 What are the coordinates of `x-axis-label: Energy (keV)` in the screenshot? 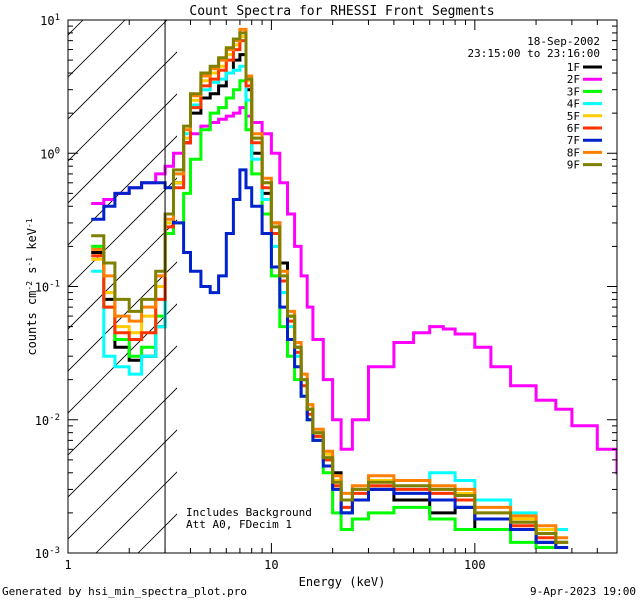 It's located at (342, 582).